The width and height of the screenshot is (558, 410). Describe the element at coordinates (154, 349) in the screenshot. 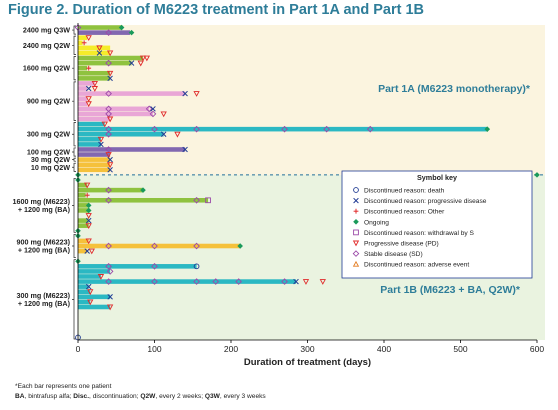

I see `x-tick-label: 100` at that location.